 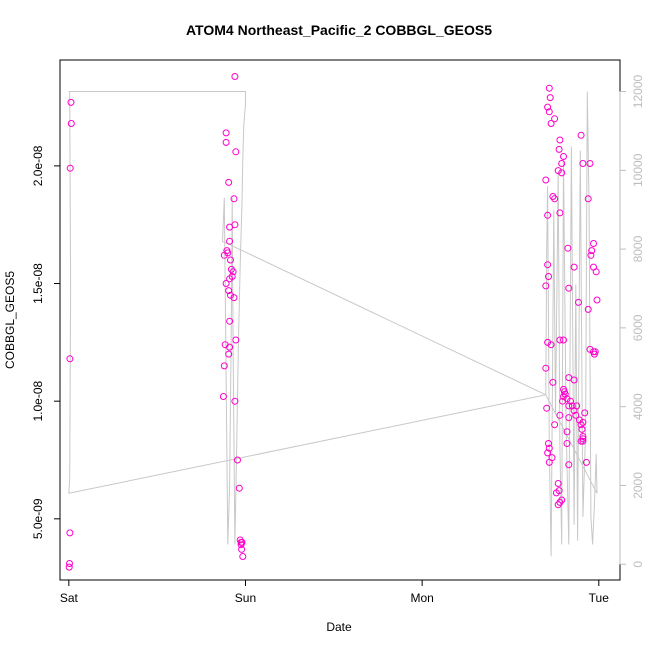 What do you see at coordinates (69, 598) in the screenshot?
I see `x-tick-label: Sat` at bounding box center [69, 598].